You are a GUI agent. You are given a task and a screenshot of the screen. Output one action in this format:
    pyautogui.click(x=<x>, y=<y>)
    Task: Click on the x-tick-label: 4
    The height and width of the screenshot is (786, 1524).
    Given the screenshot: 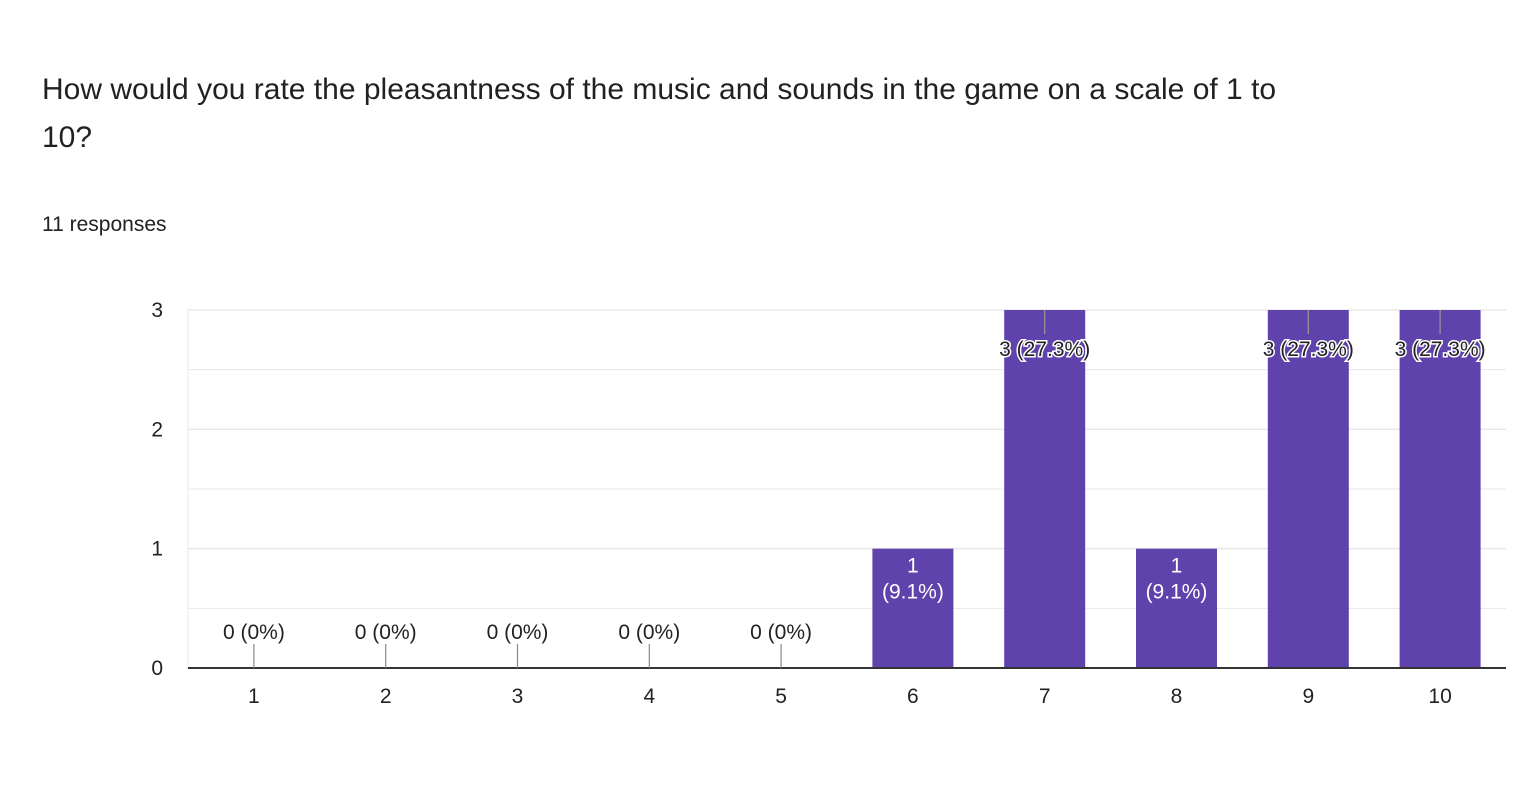 What is the action you would take?
    pyautogui.click(x=649, y=696)
    